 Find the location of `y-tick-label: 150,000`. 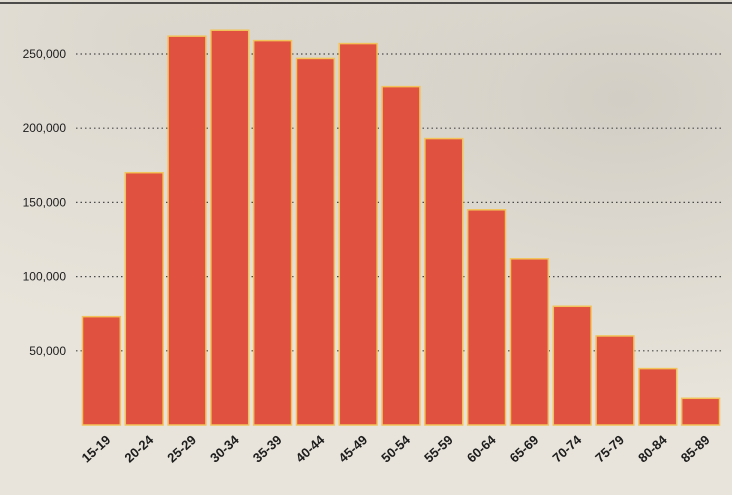

y-tick-label: 150,000 is located at coordinates (45, 202).